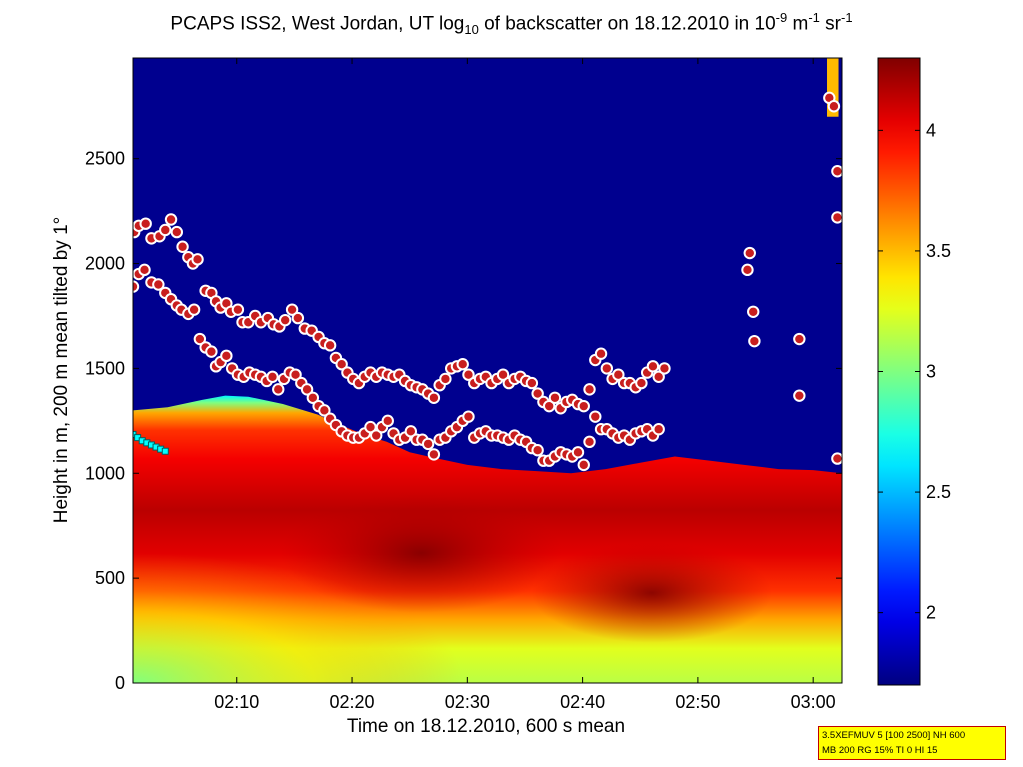  Describe the element at coordinates (931, 130) in the screenshot. I see `colorbar-tick-label: 4` at that location.